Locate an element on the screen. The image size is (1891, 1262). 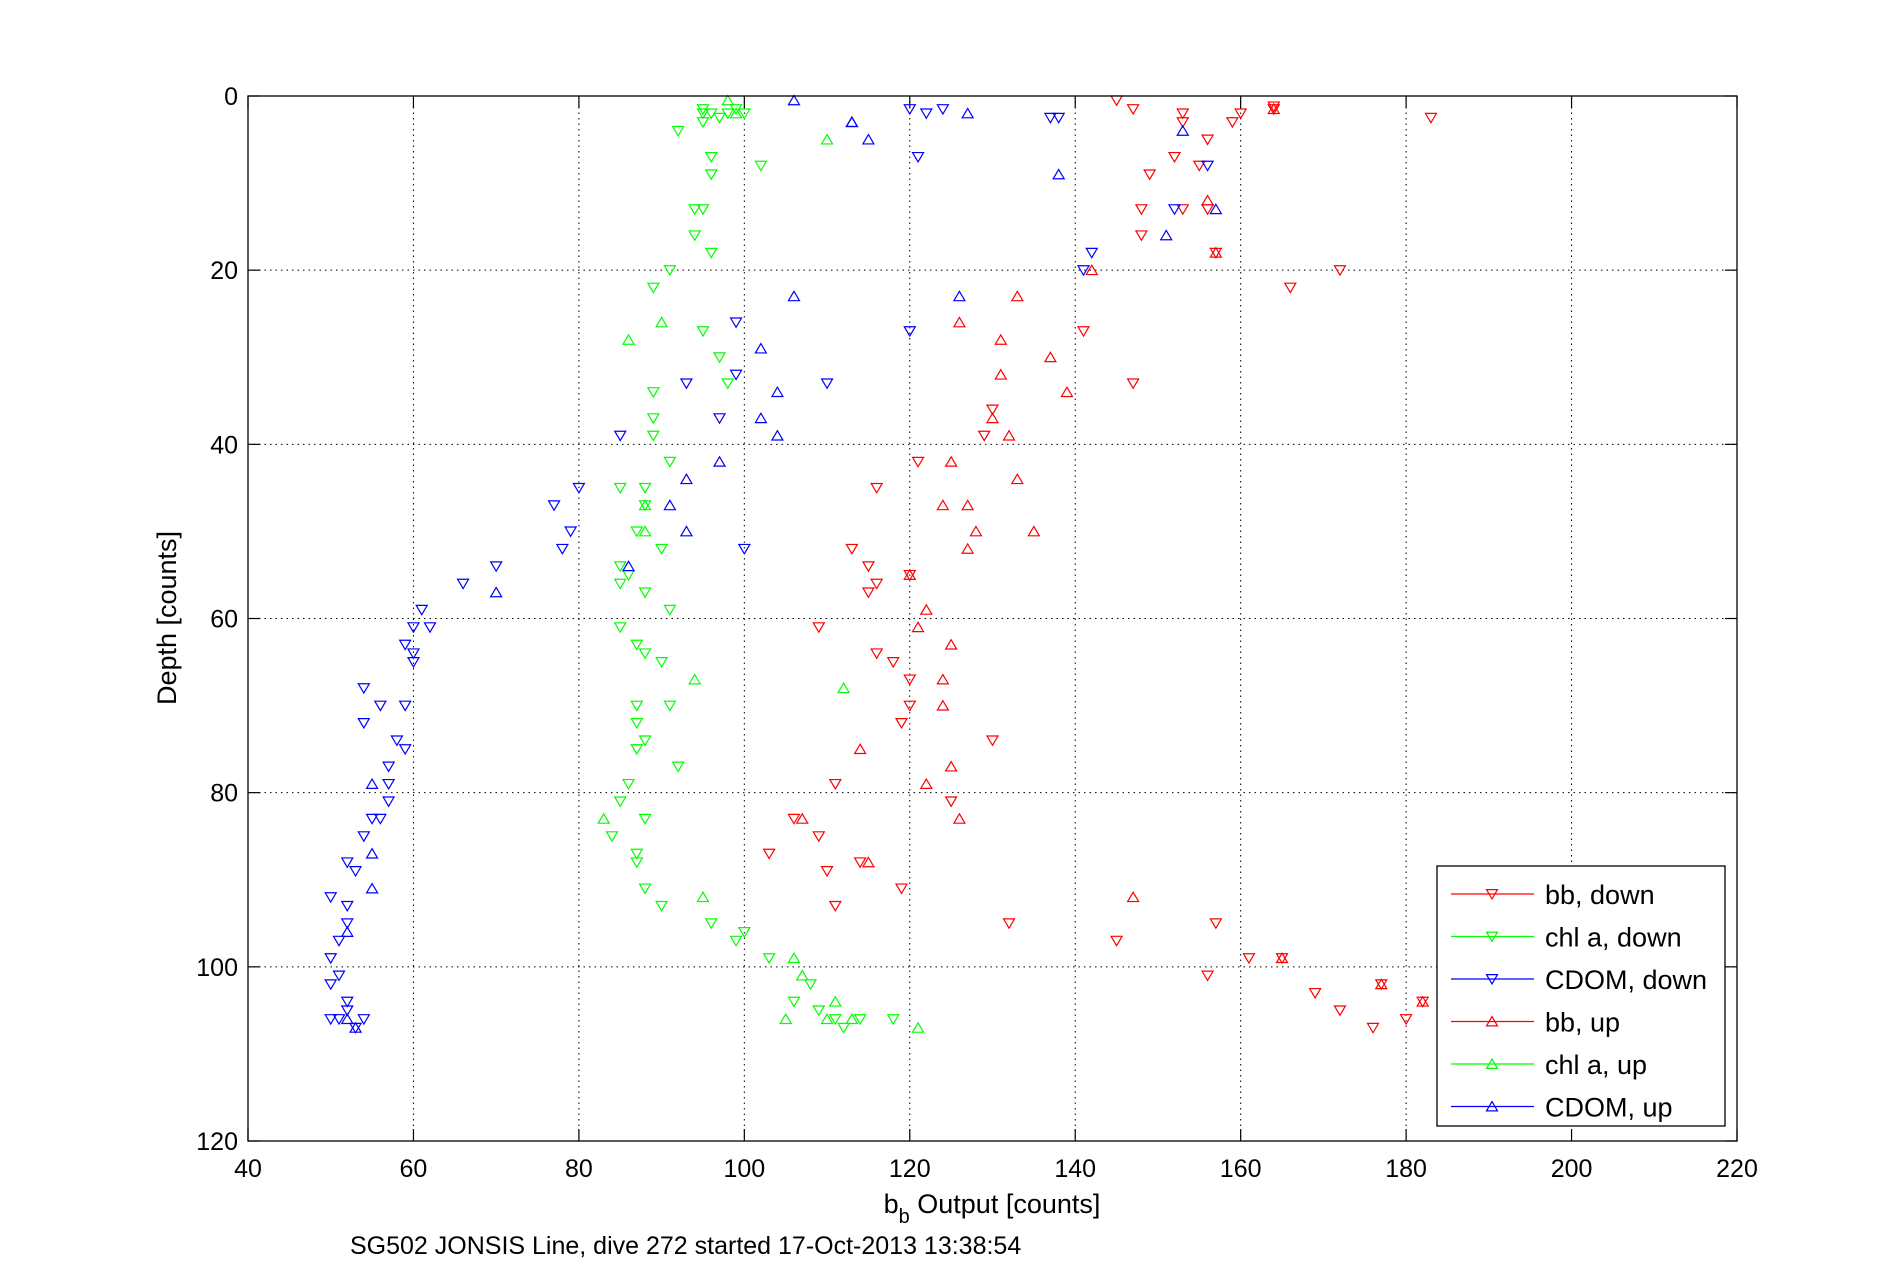
y-tick-label: 100 is located at coordinates (217, 968).